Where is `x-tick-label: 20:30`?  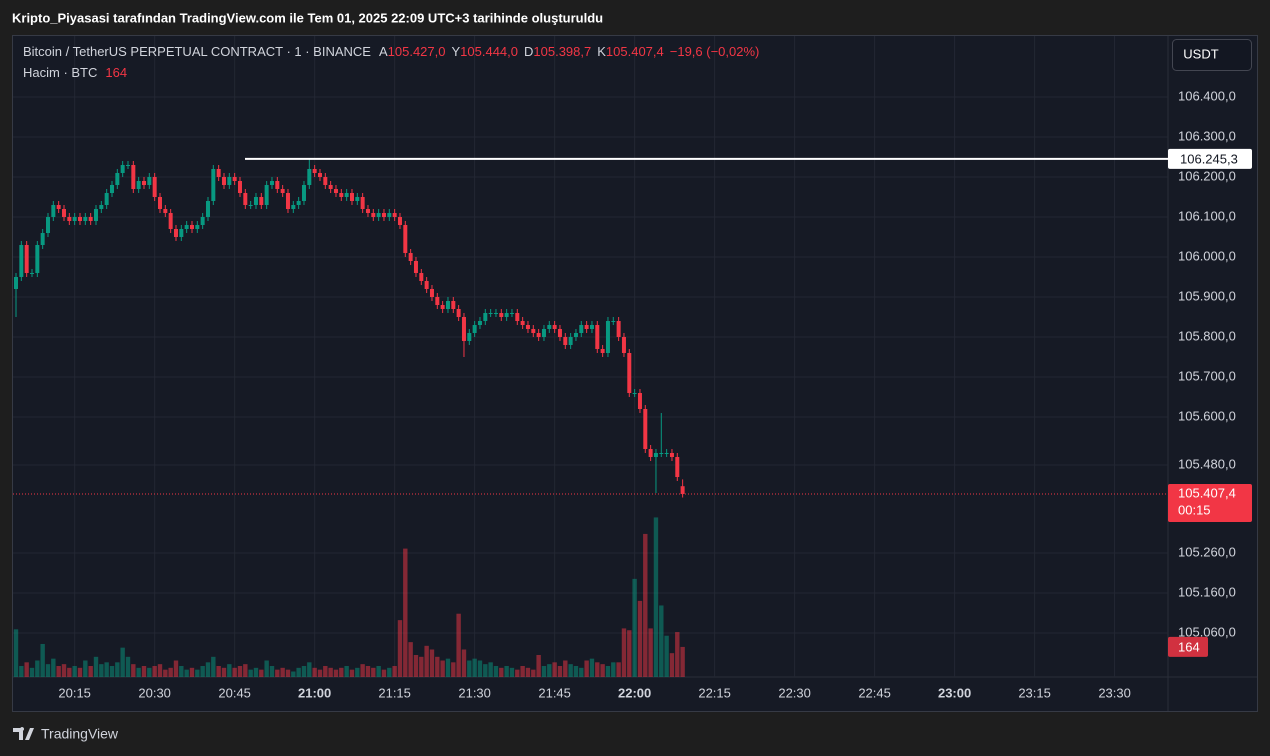
x-tick-label: 20:30 is located at coordinates (154, 692).